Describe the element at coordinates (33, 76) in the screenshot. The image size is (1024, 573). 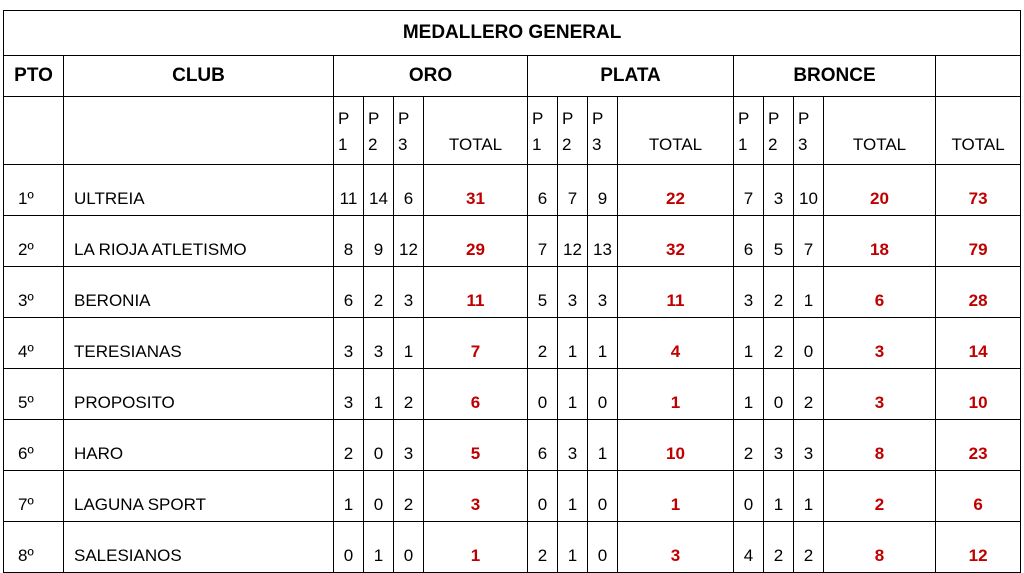
I see `header-cell: PTO` at that location.